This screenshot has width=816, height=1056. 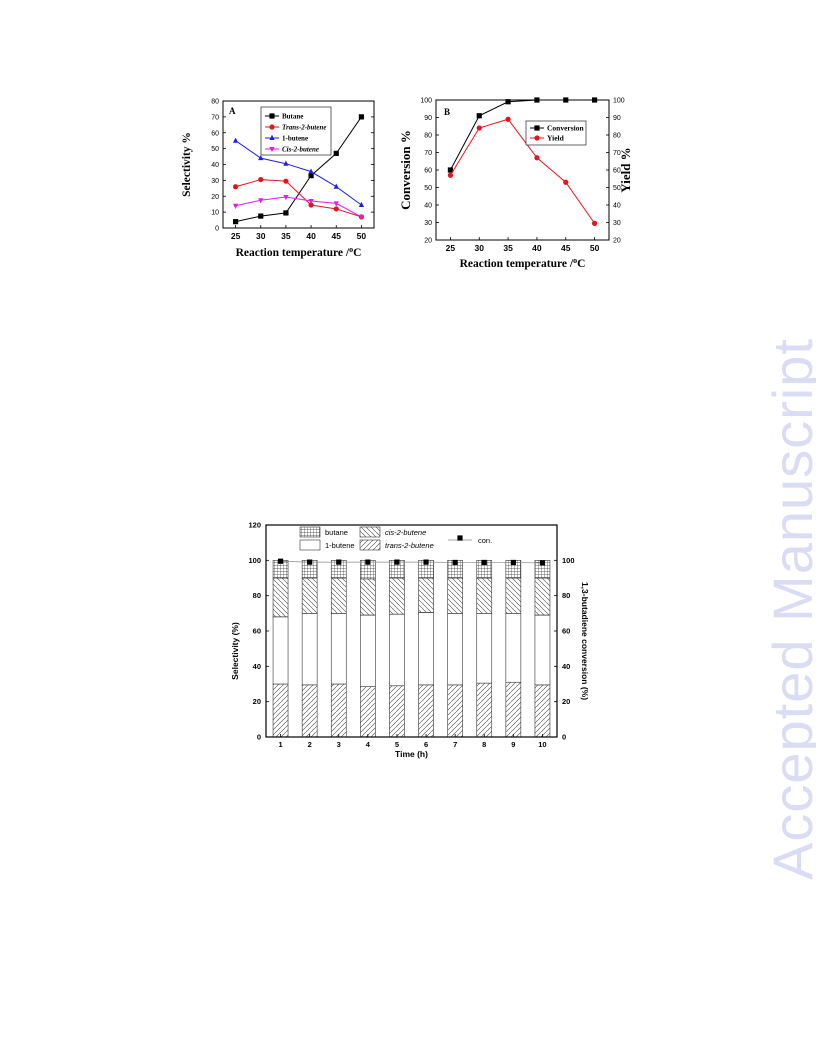 I want to click on x-axis-label: Time (h), so click(x=411, y=754).